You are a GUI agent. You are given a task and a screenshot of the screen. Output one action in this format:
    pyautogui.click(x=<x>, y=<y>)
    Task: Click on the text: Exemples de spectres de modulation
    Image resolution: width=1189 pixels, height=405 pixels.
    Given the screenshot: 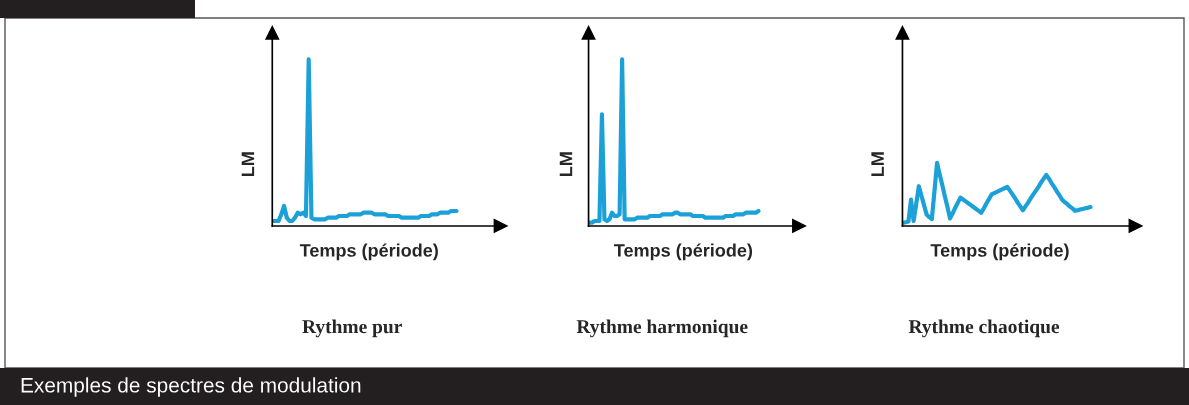 What is the action you would take?
    pyautogui.click(x=191, y=387)
    